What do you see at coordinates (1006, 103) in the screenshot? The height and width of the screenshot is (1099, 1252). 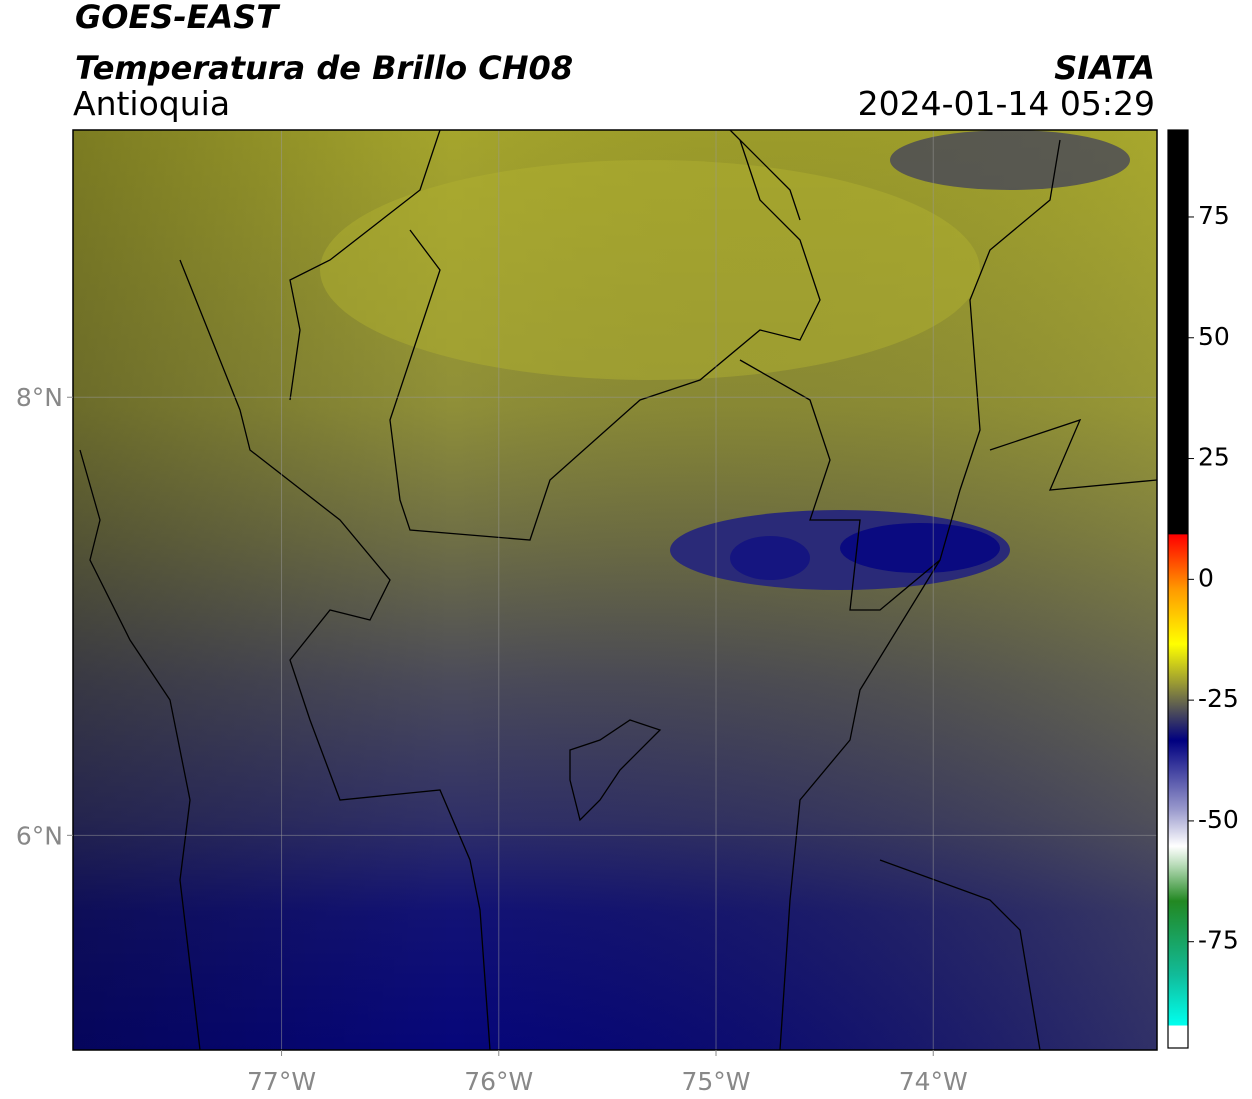 I see `datetime: 2024-01-14 05:29` at bounding box center [1006, 103].